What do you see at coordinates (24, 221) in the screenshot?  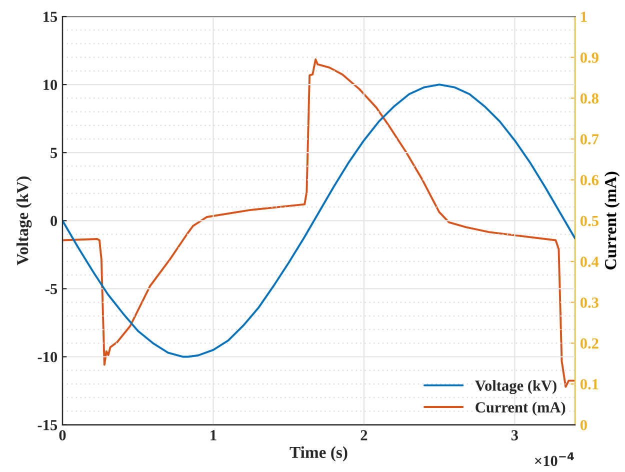 I see `y-axis-title: Voltage (kV)` at bounding box center [24, 221].